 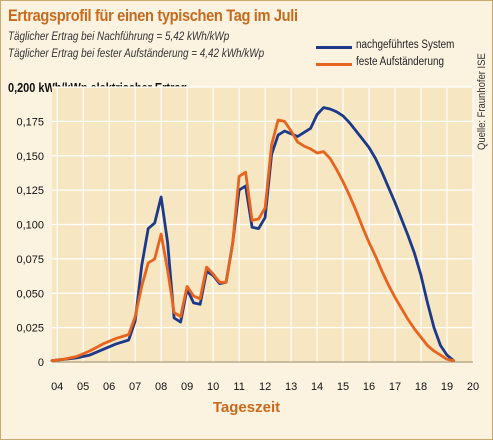 I want to click on x-tick-label: 18, so click(x=421, y=387).